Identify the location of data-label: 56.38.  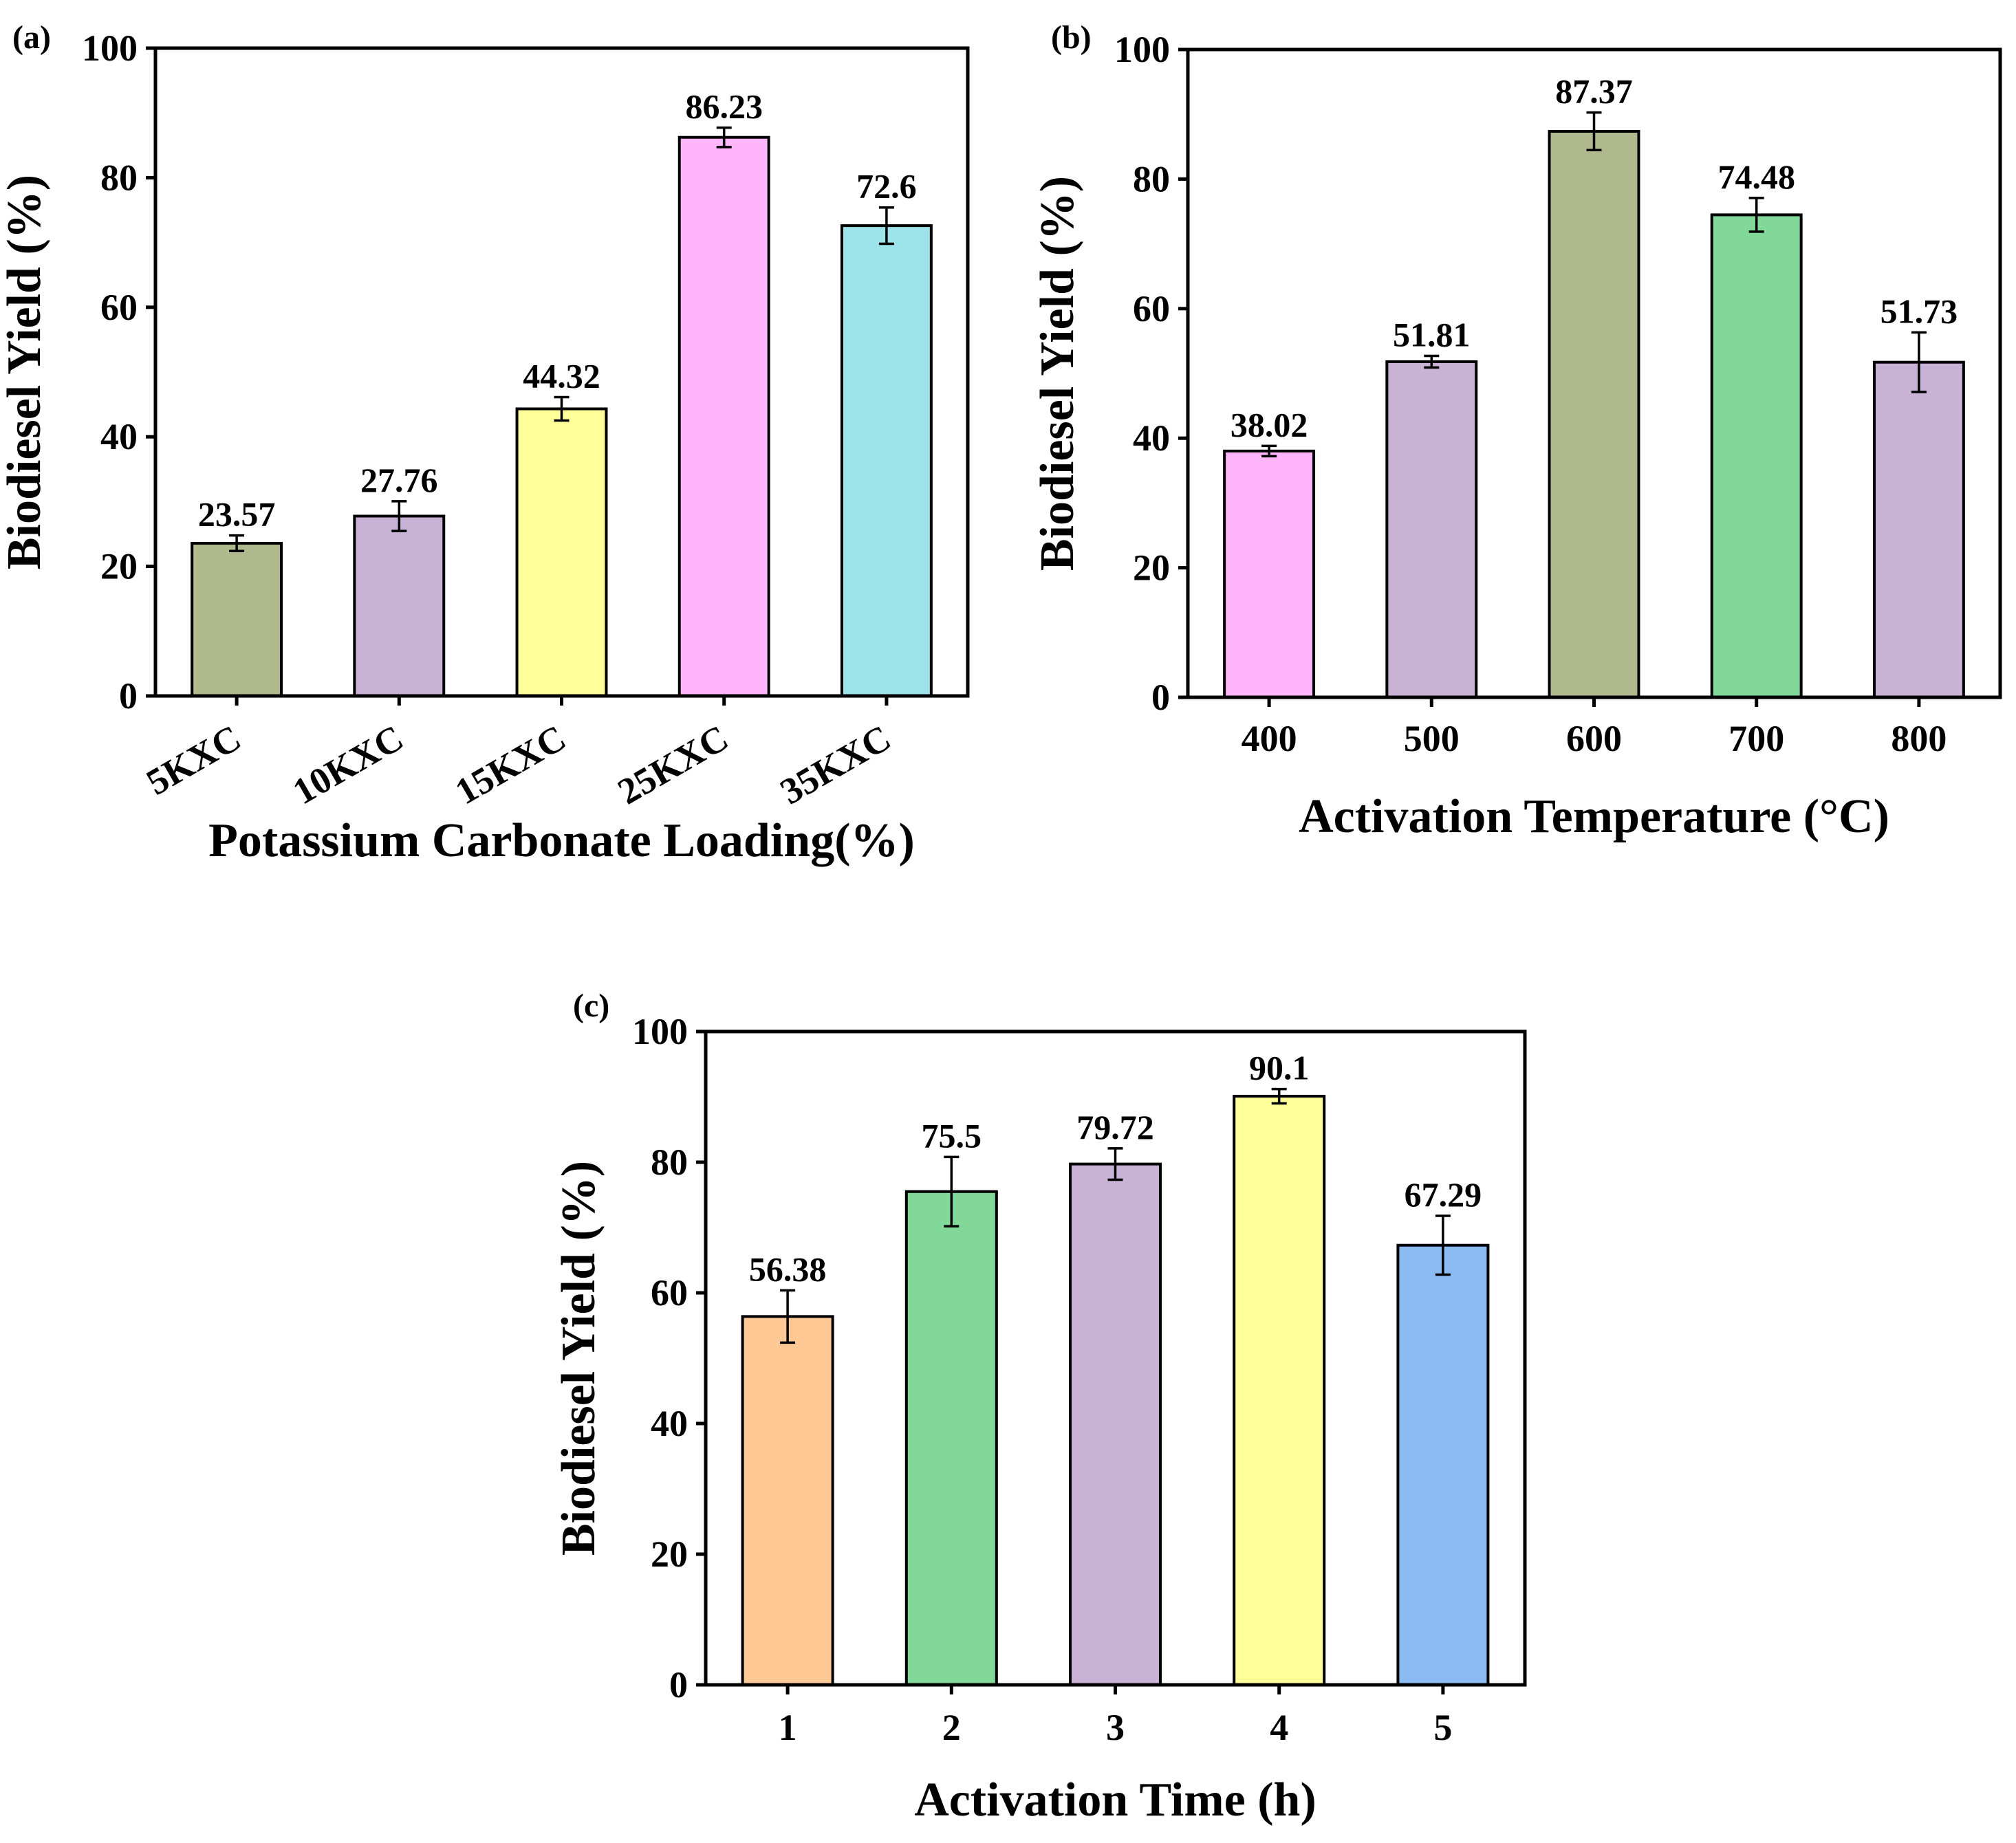
(788, 1269).